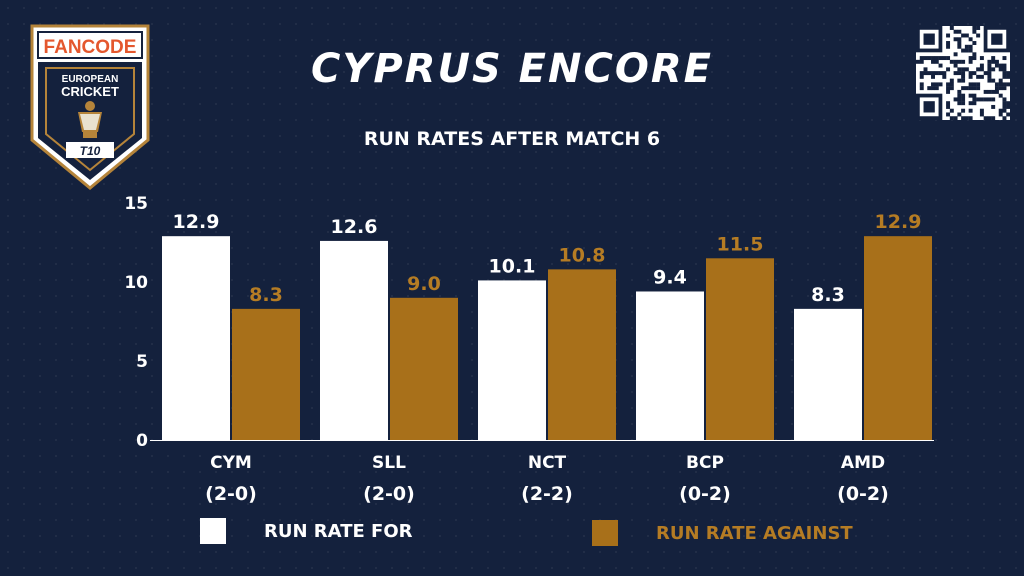  Describe the element at coordinates (605, 533) in the screenshot. I see `legend-swatch-against` at that location.